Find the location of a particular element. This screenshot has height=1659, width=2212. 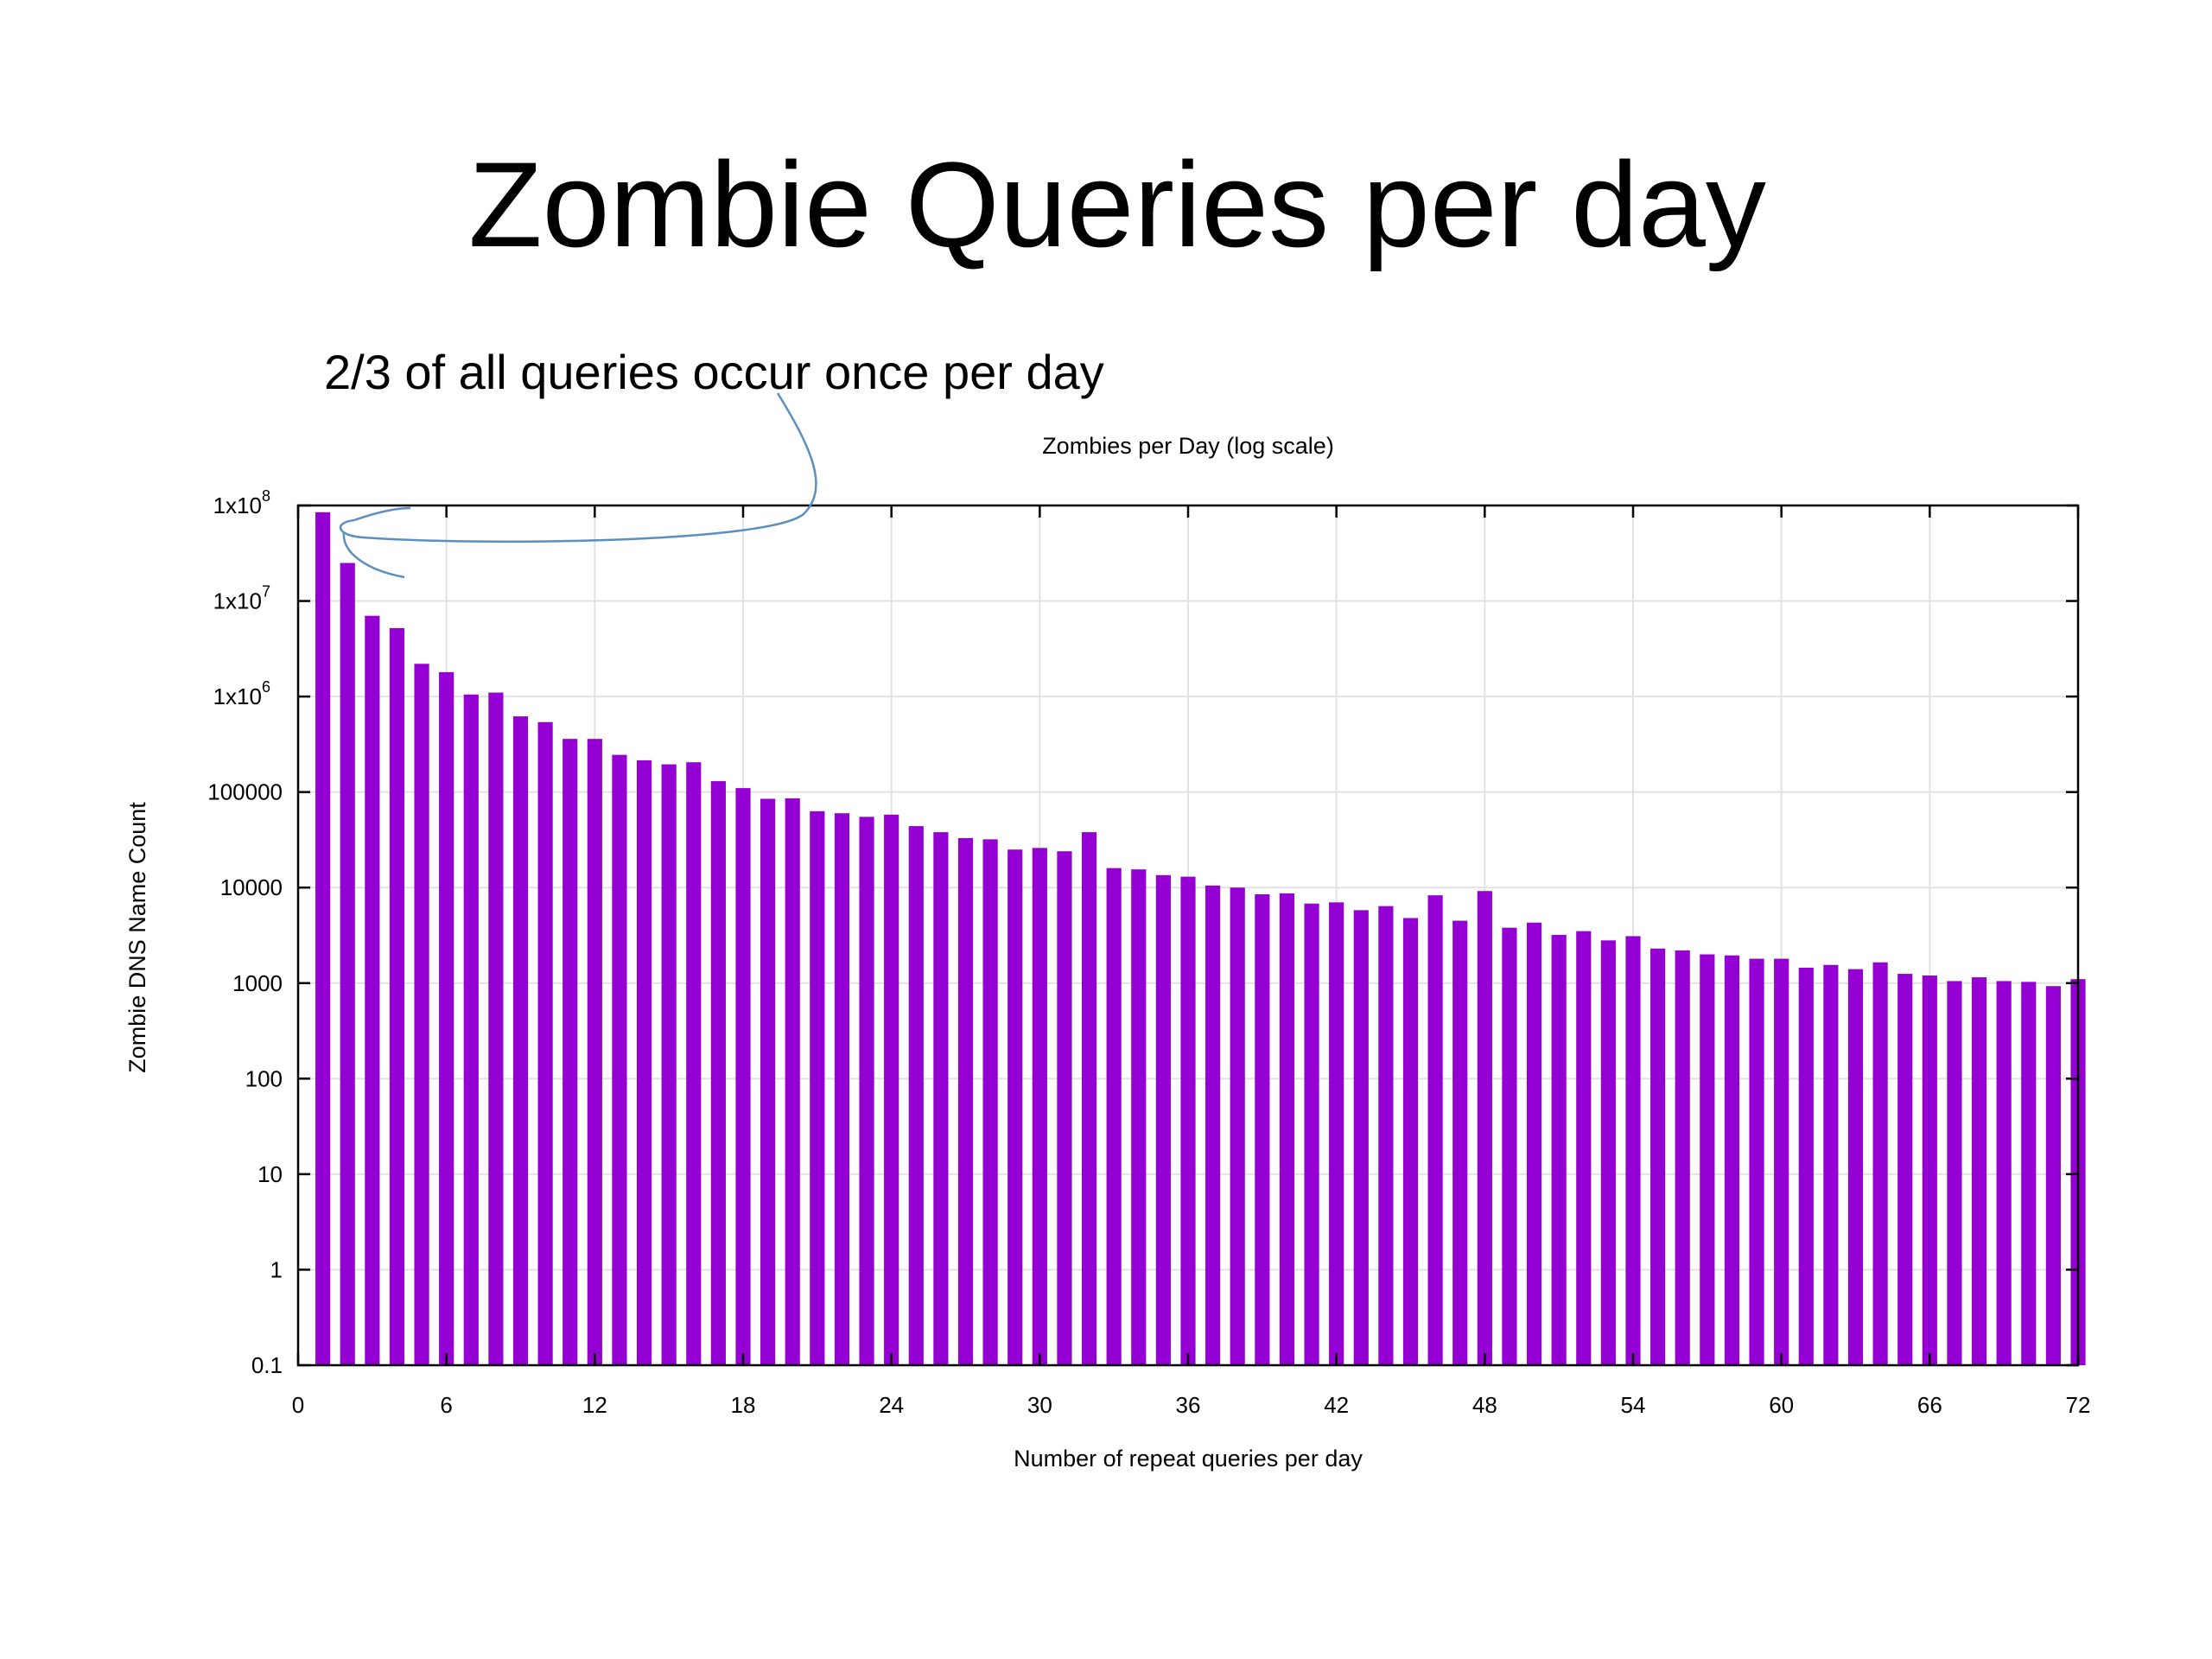

x-tick-label: 72 is located at coordinates (2078, 1405).